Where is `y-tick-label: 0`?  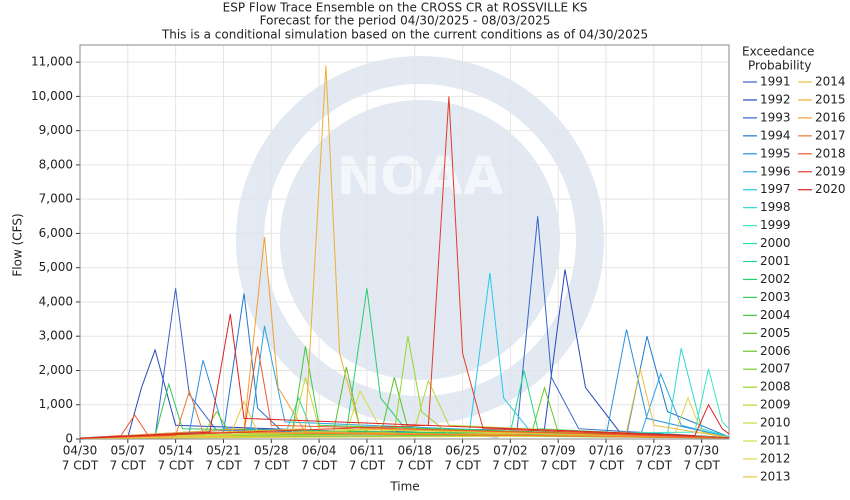
y-tick-label: 0 is located at coordinates (69, 439).